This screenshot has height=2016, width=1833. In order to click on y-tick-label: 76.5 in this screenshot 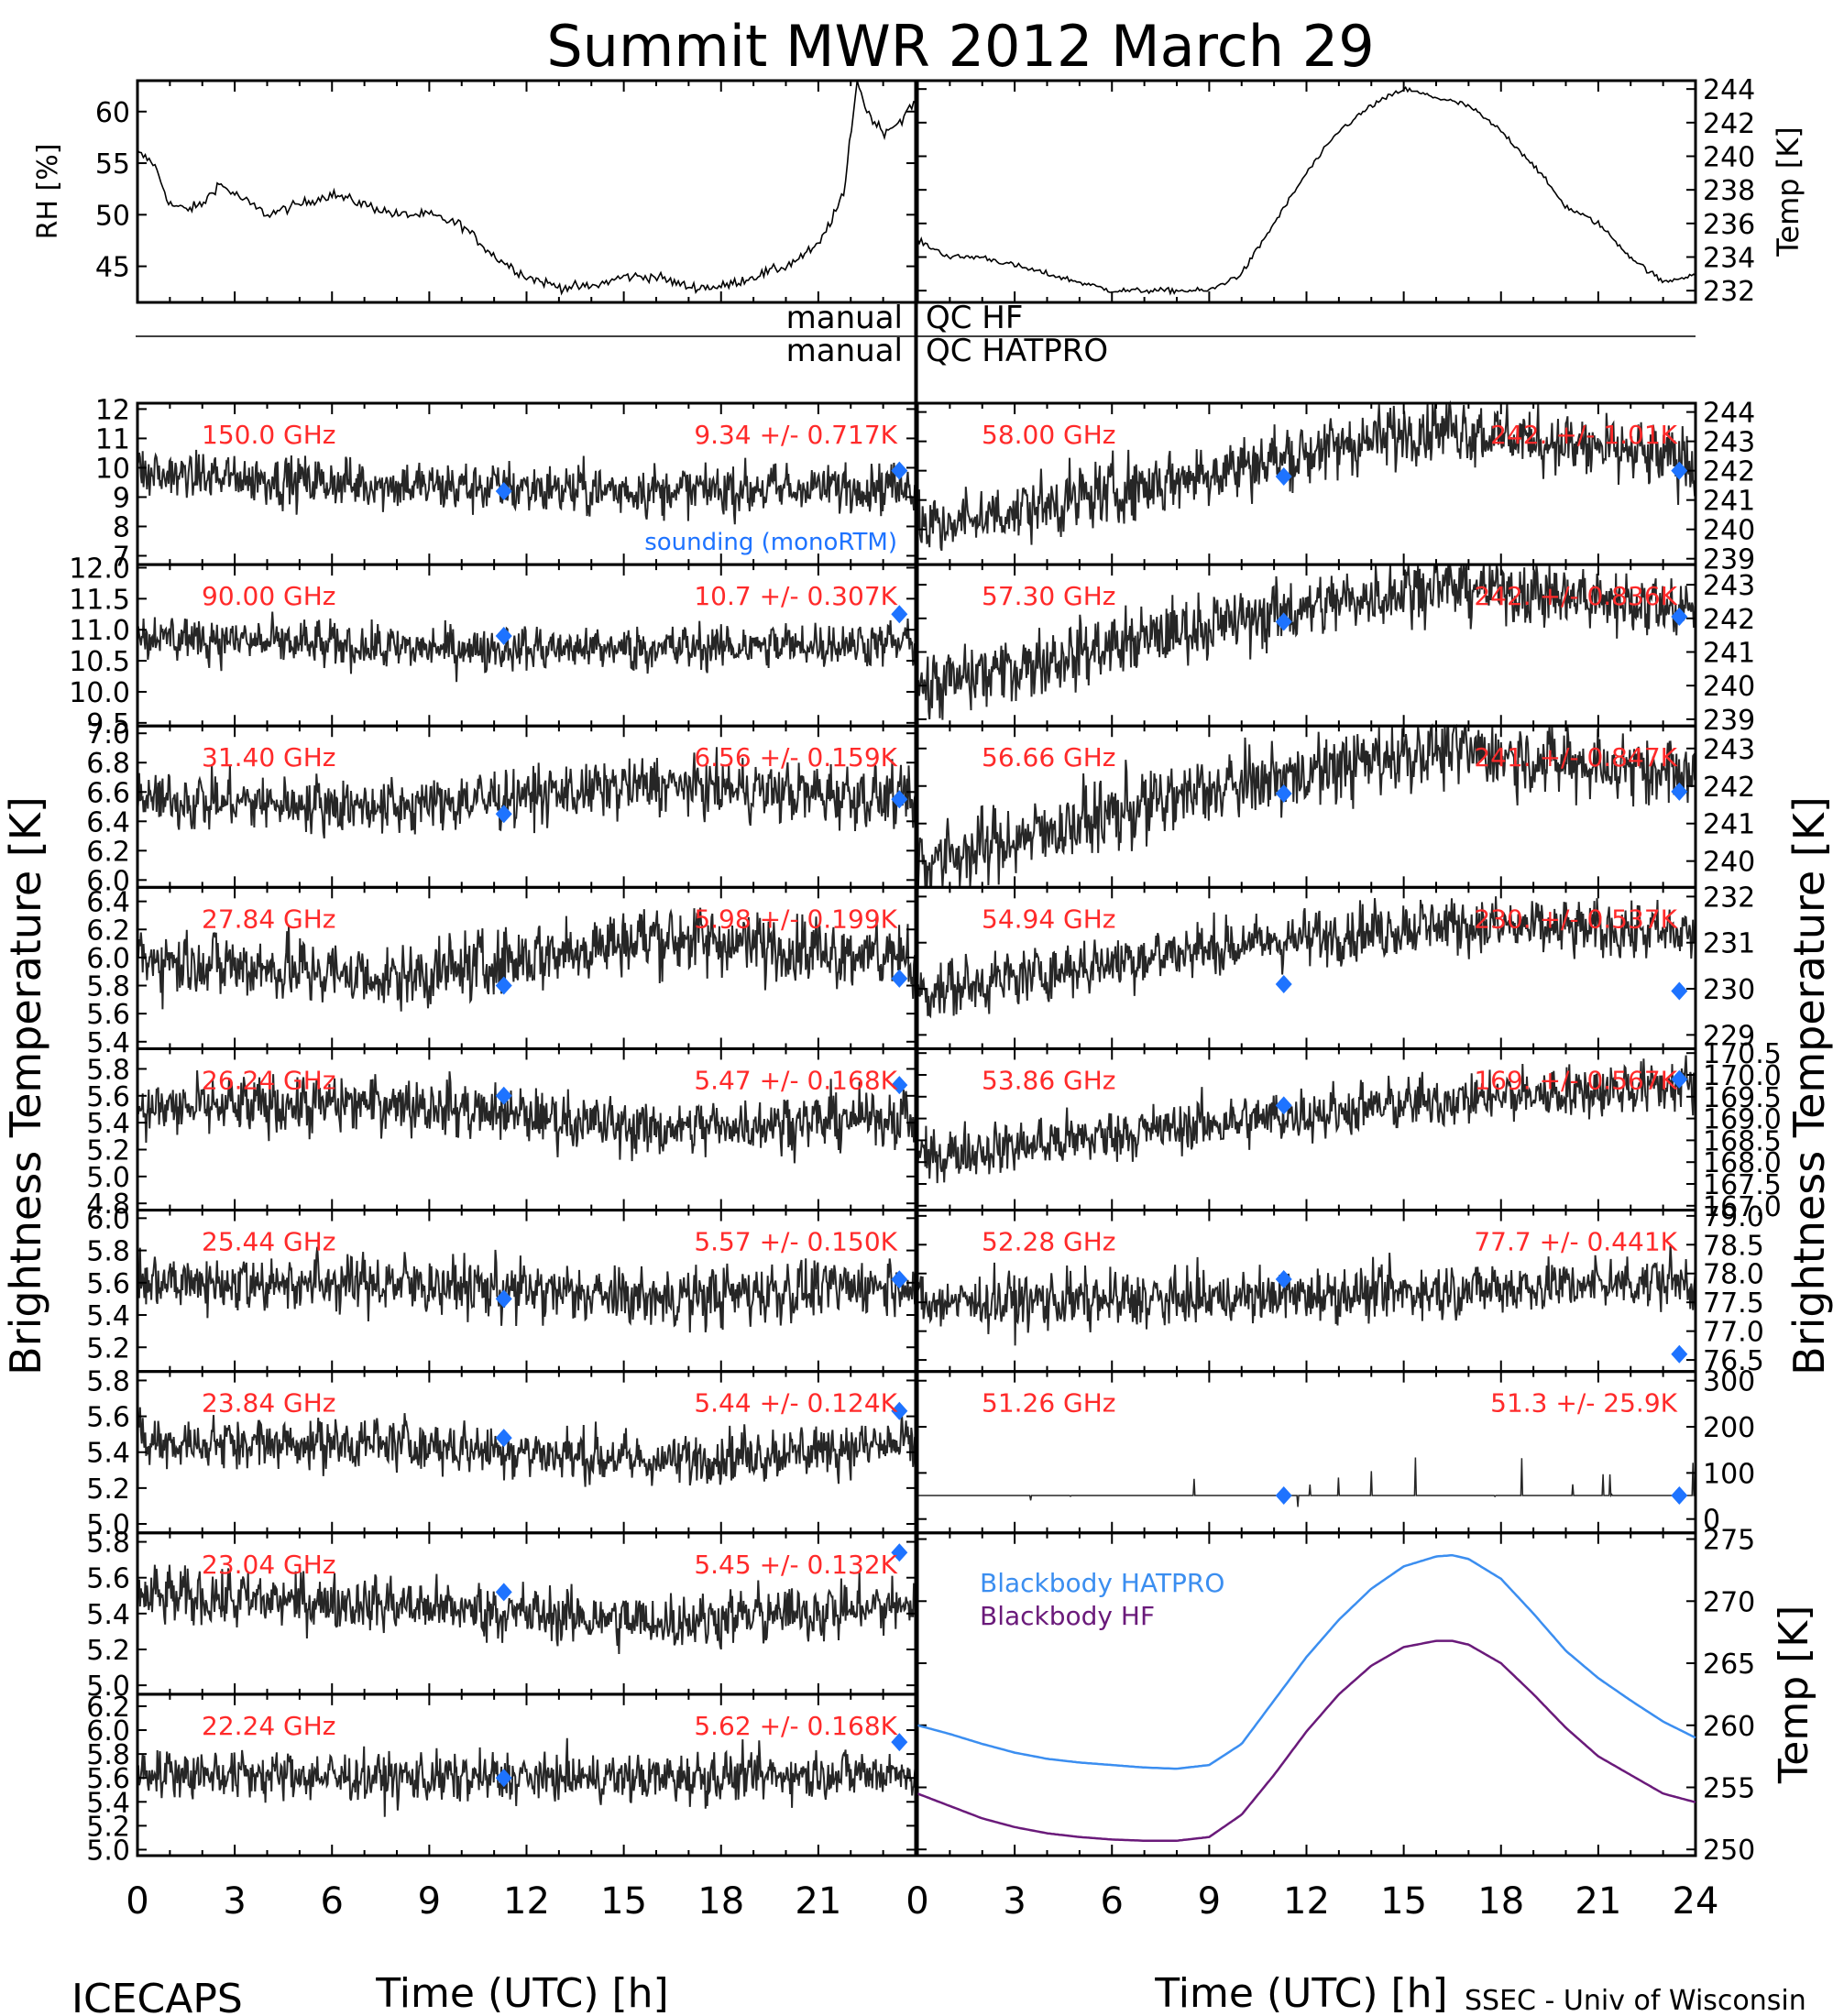, I will do `click(1733, 1361)`.